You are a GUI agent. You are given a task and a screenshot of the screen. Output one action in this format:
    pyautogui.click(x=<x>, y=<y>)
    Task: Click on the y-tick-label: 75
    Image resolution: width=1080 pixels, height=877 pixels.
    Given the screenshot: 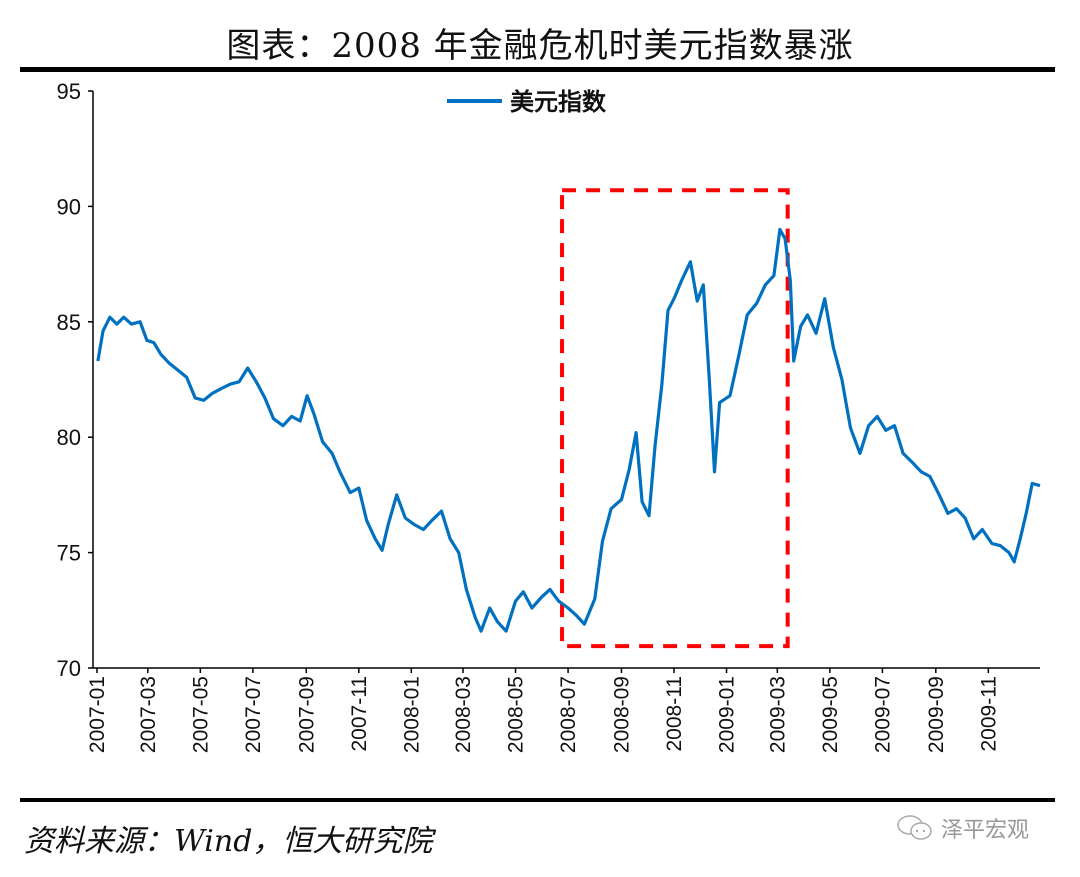 What is the action you would take?
    pyautogui.click(x=69, y=553)
    